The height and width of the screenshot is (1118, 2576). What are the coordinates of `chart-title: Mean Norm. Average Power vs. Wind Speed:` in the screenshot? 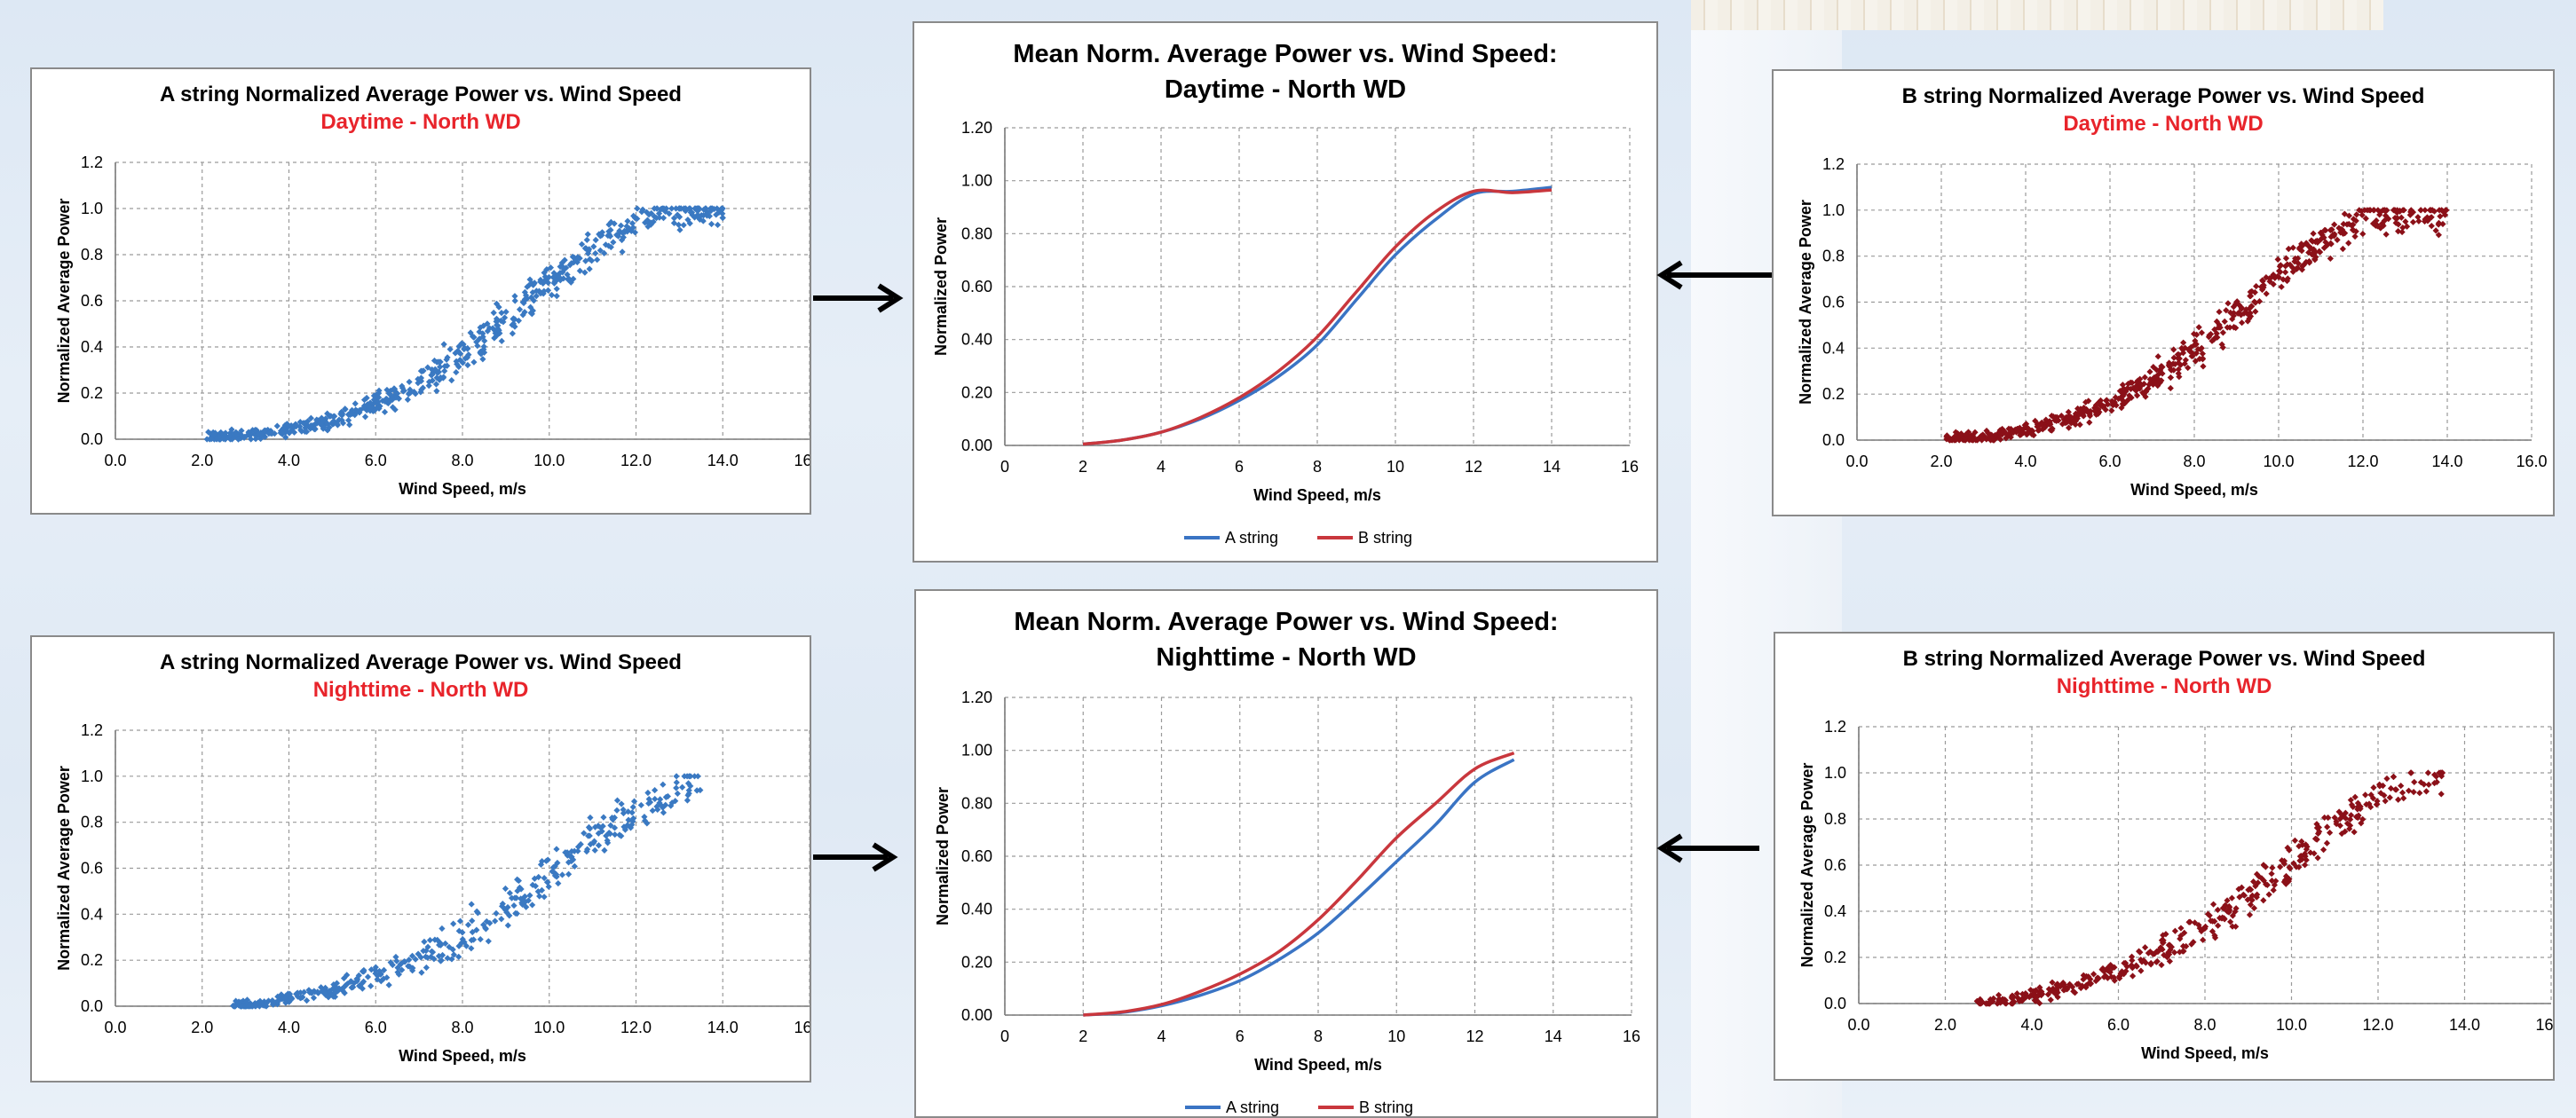 It's located at (1285, 54).